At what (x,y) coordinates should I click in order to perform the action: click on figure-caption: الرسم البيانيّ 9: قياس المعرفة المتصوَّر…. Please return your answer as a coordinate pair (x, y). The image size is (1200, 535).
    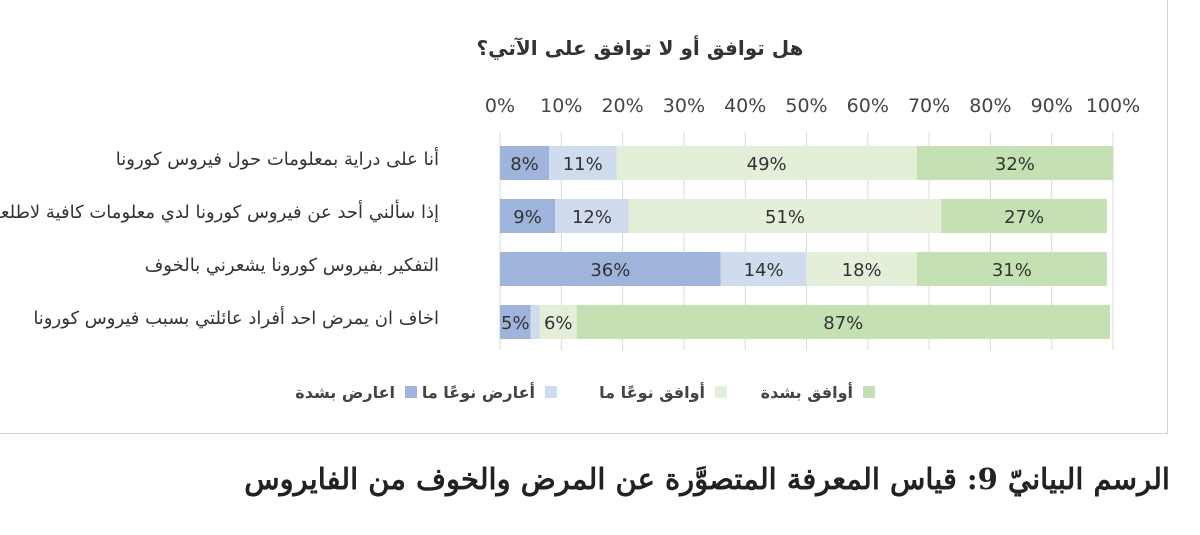
    Looking at the image, I should click on (707, 479).